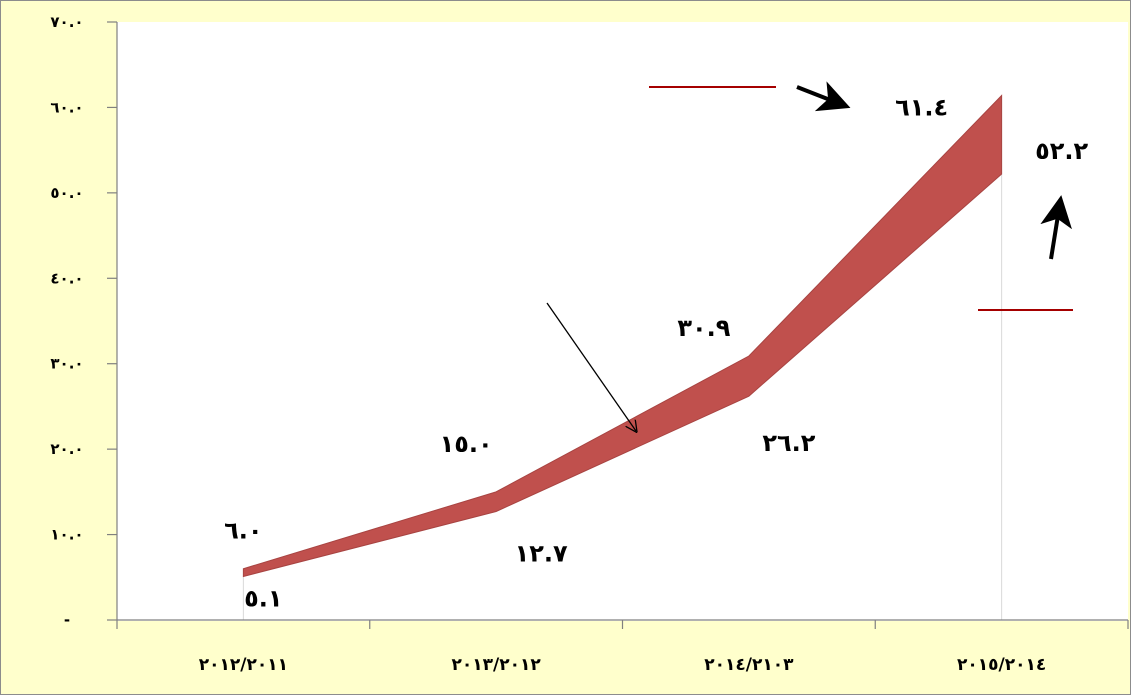 This screenshot has width=1131, height=696. Describe the element at coordinates (749, 665) in the screenshot. I see `x-category-label: ٢٠١٤/٢١٠٣` at that location.